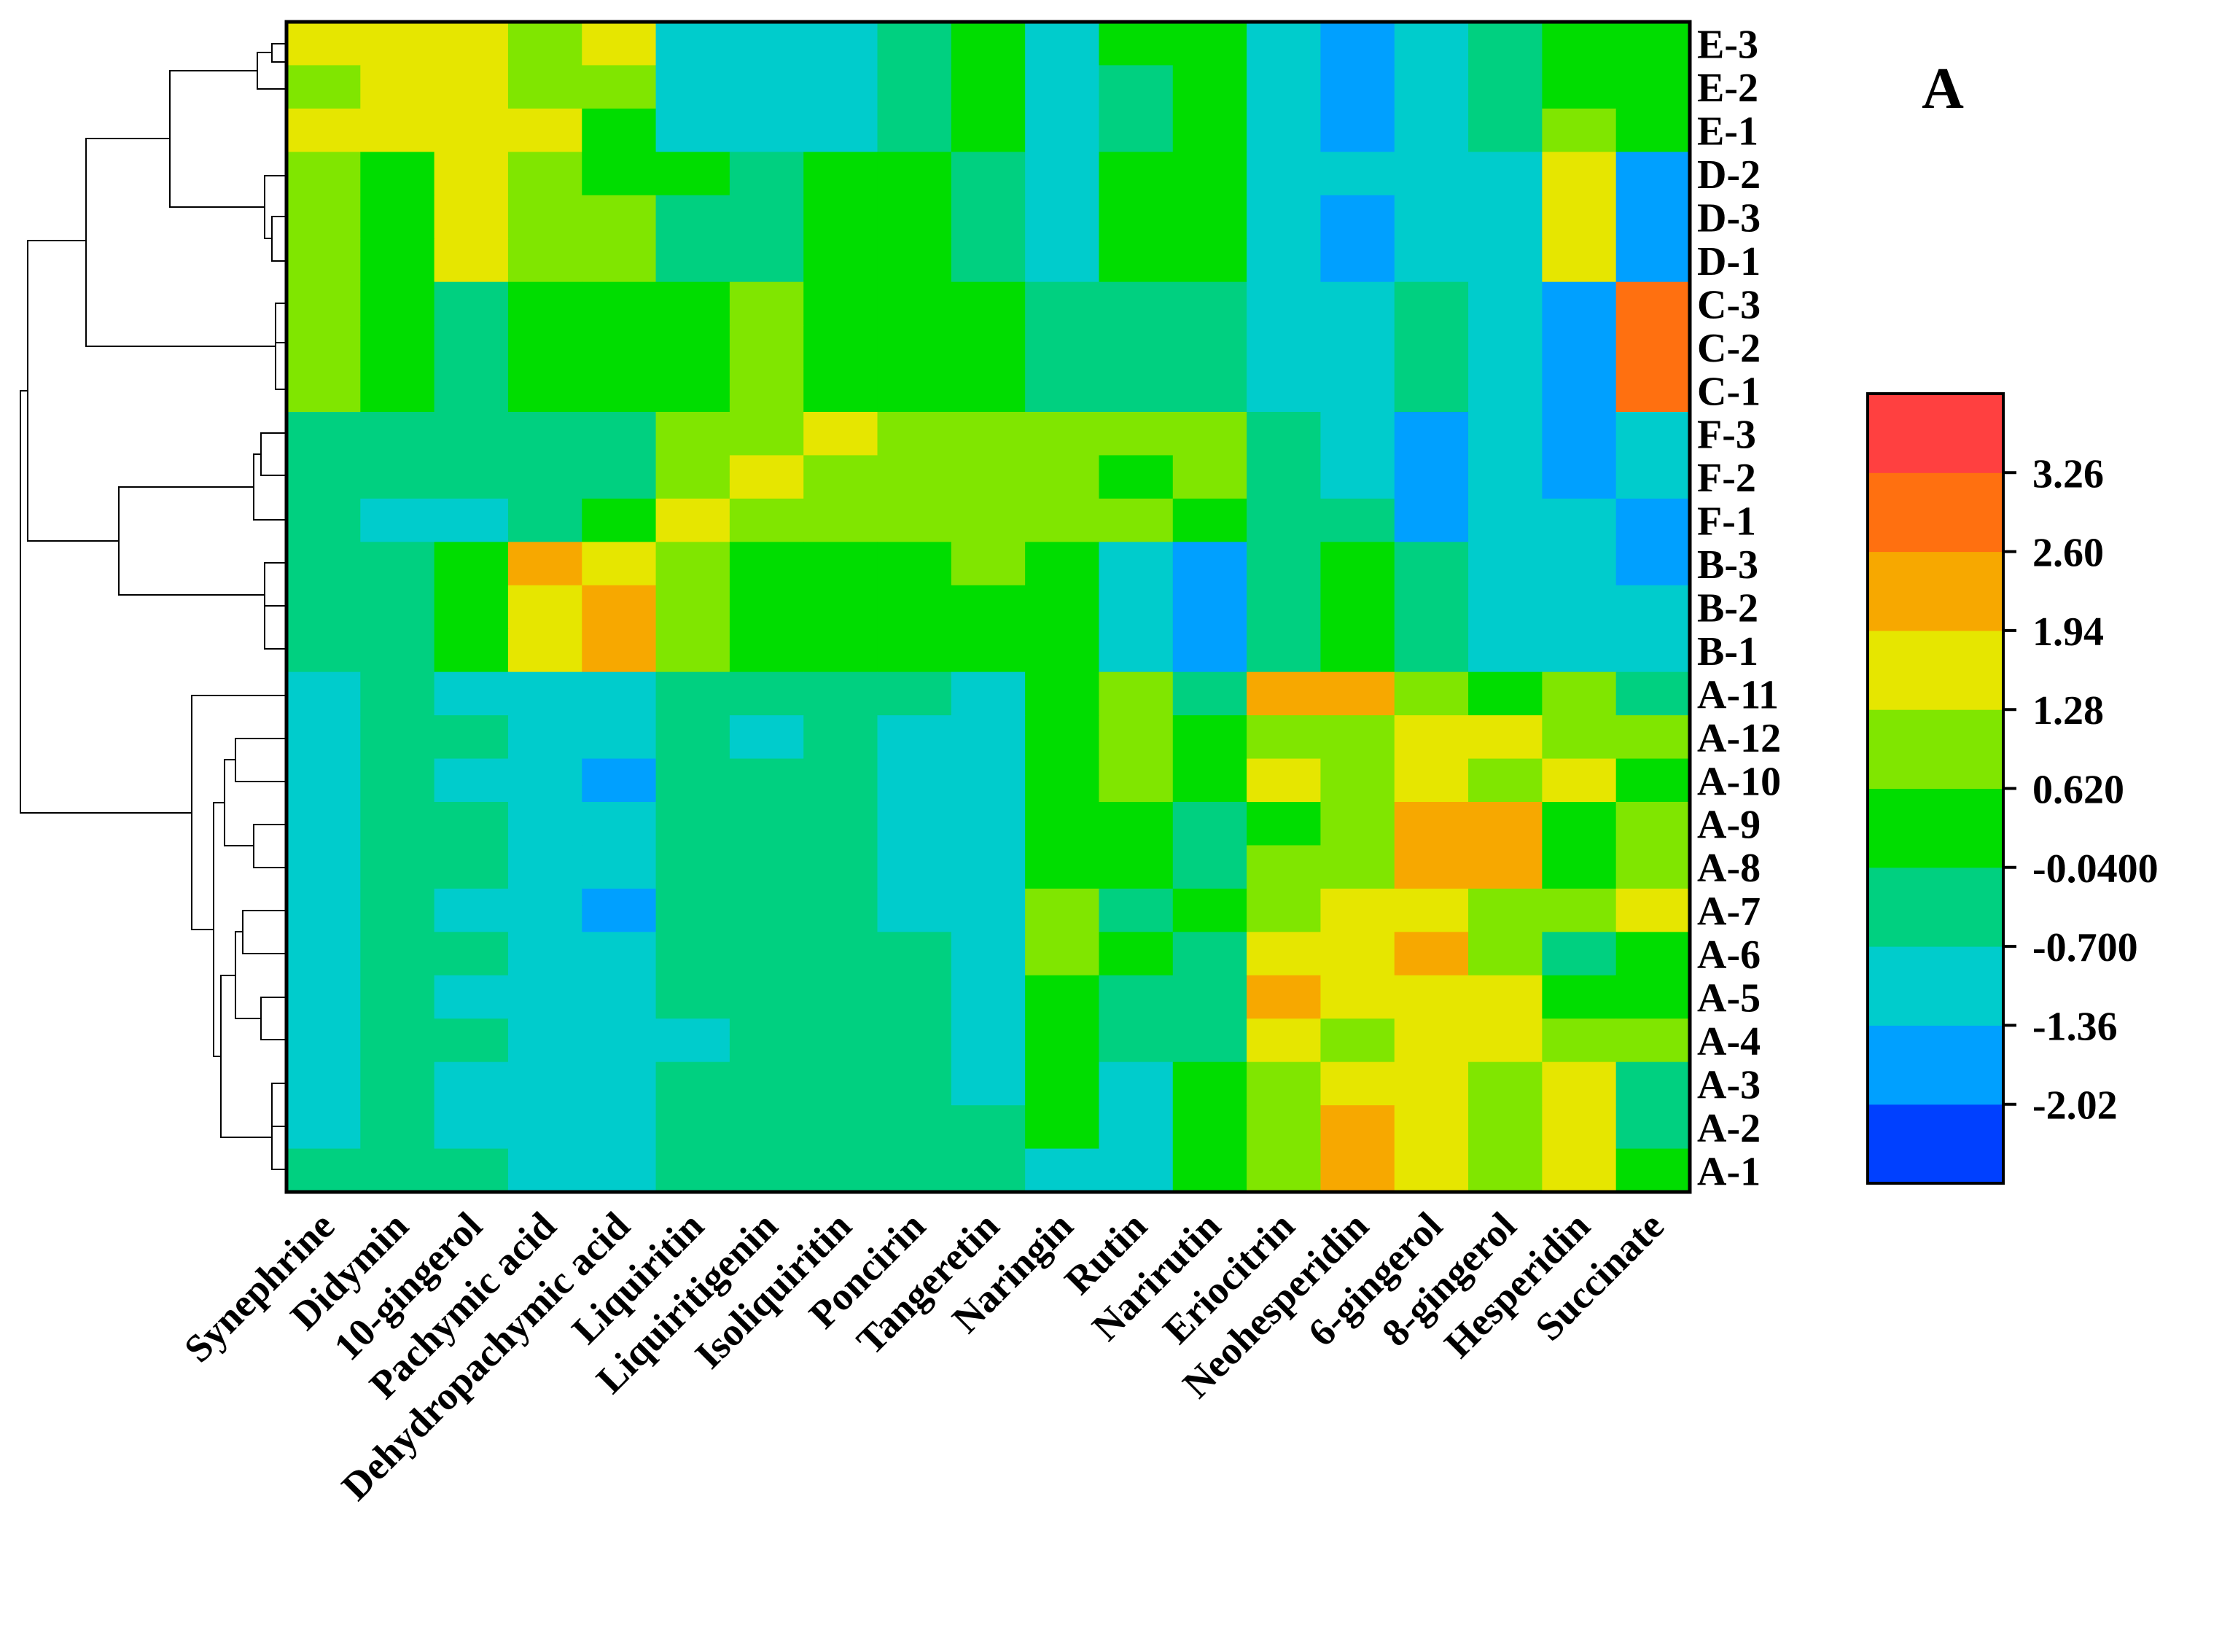 This screenshot has width=2230, height=1652. Describe the element at coordinates (1739, 781) in the screenshot. I see `row-label: A-10` at that location.